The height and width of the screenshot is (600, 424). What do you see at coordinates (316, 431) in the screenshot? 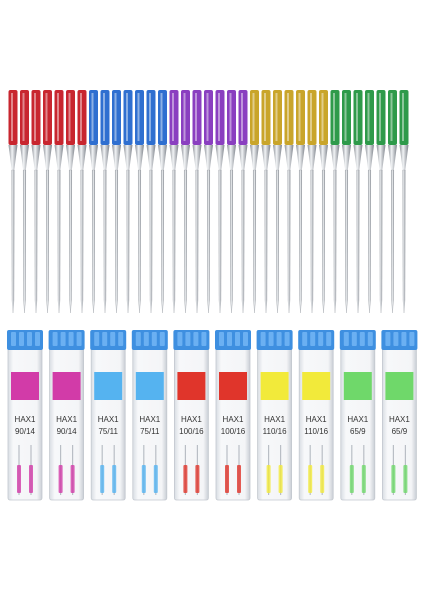
I see `case-size: 110/16` at bounding box center [316, 431].